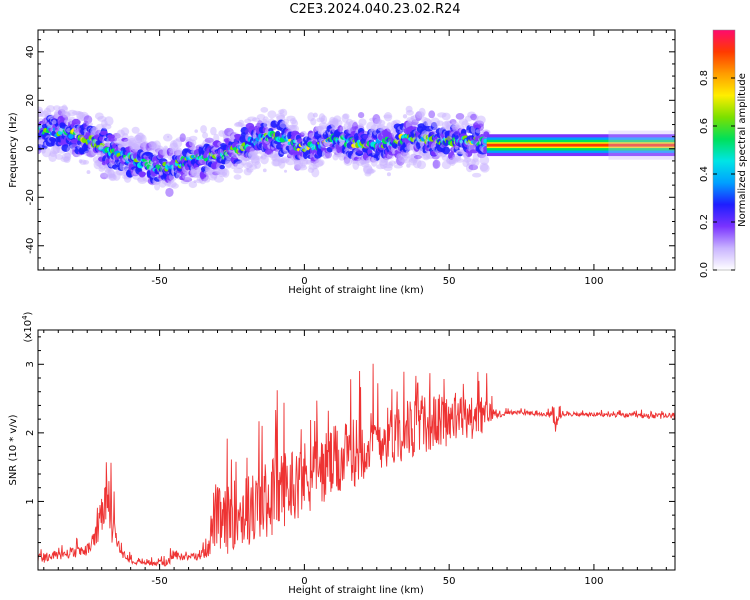  Describe the element at coordinates (704, 174) in the screenshot. I see `colorbar-tick-label: 0.4` at that location.